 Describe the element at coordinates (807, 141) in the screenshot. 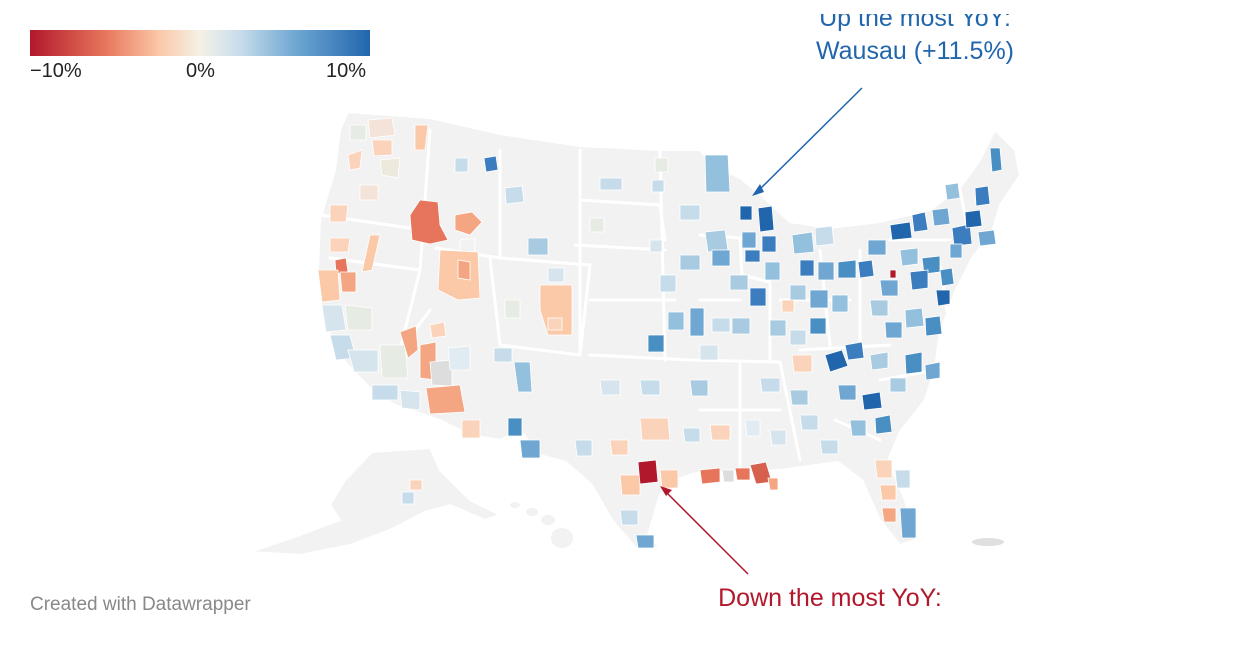

I see `callout-up-leader` at that location.